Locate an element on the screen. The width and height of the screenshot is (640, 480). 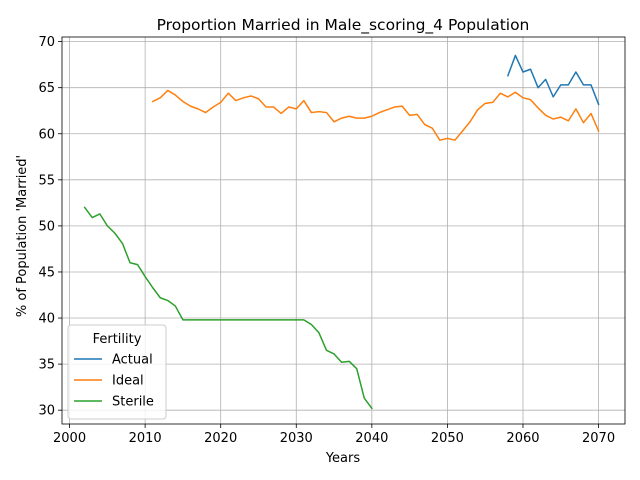
legend: Fertility Actual Ideal Sterile is located at coordinates (117, 372).